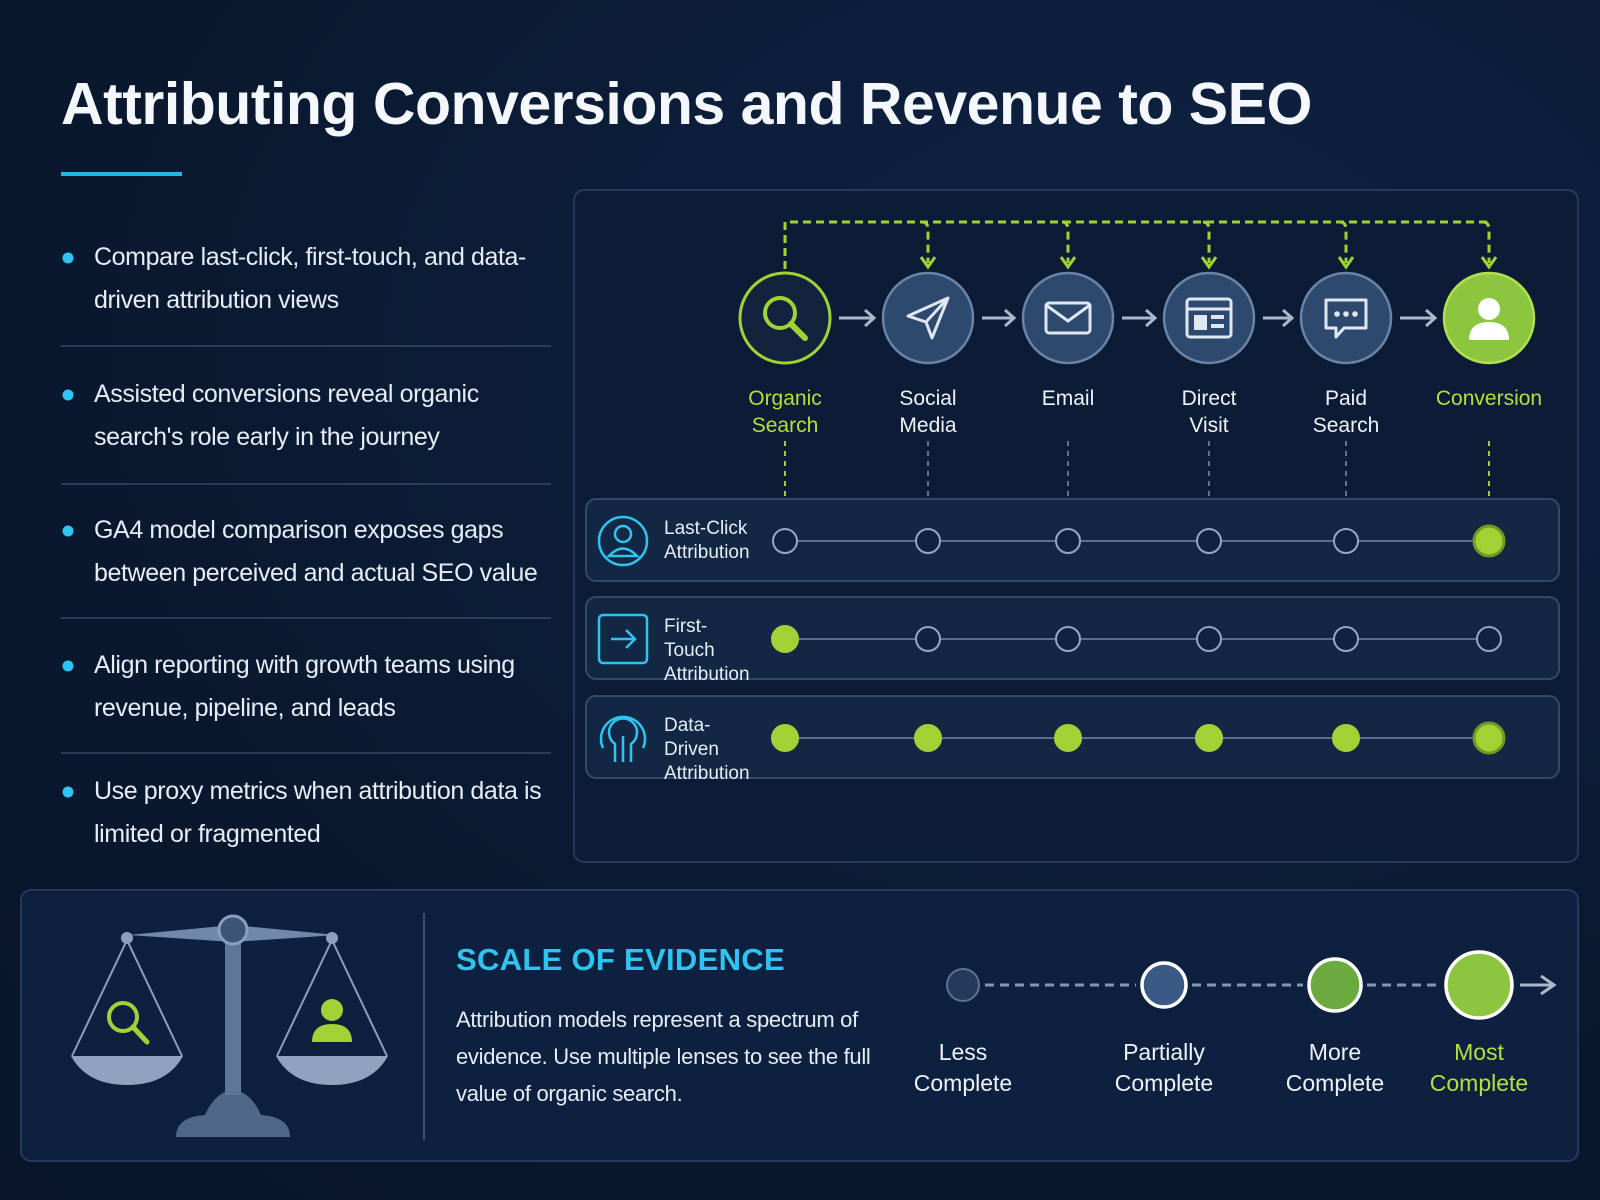  I want to click on scale-pivot, so click(233, 930).